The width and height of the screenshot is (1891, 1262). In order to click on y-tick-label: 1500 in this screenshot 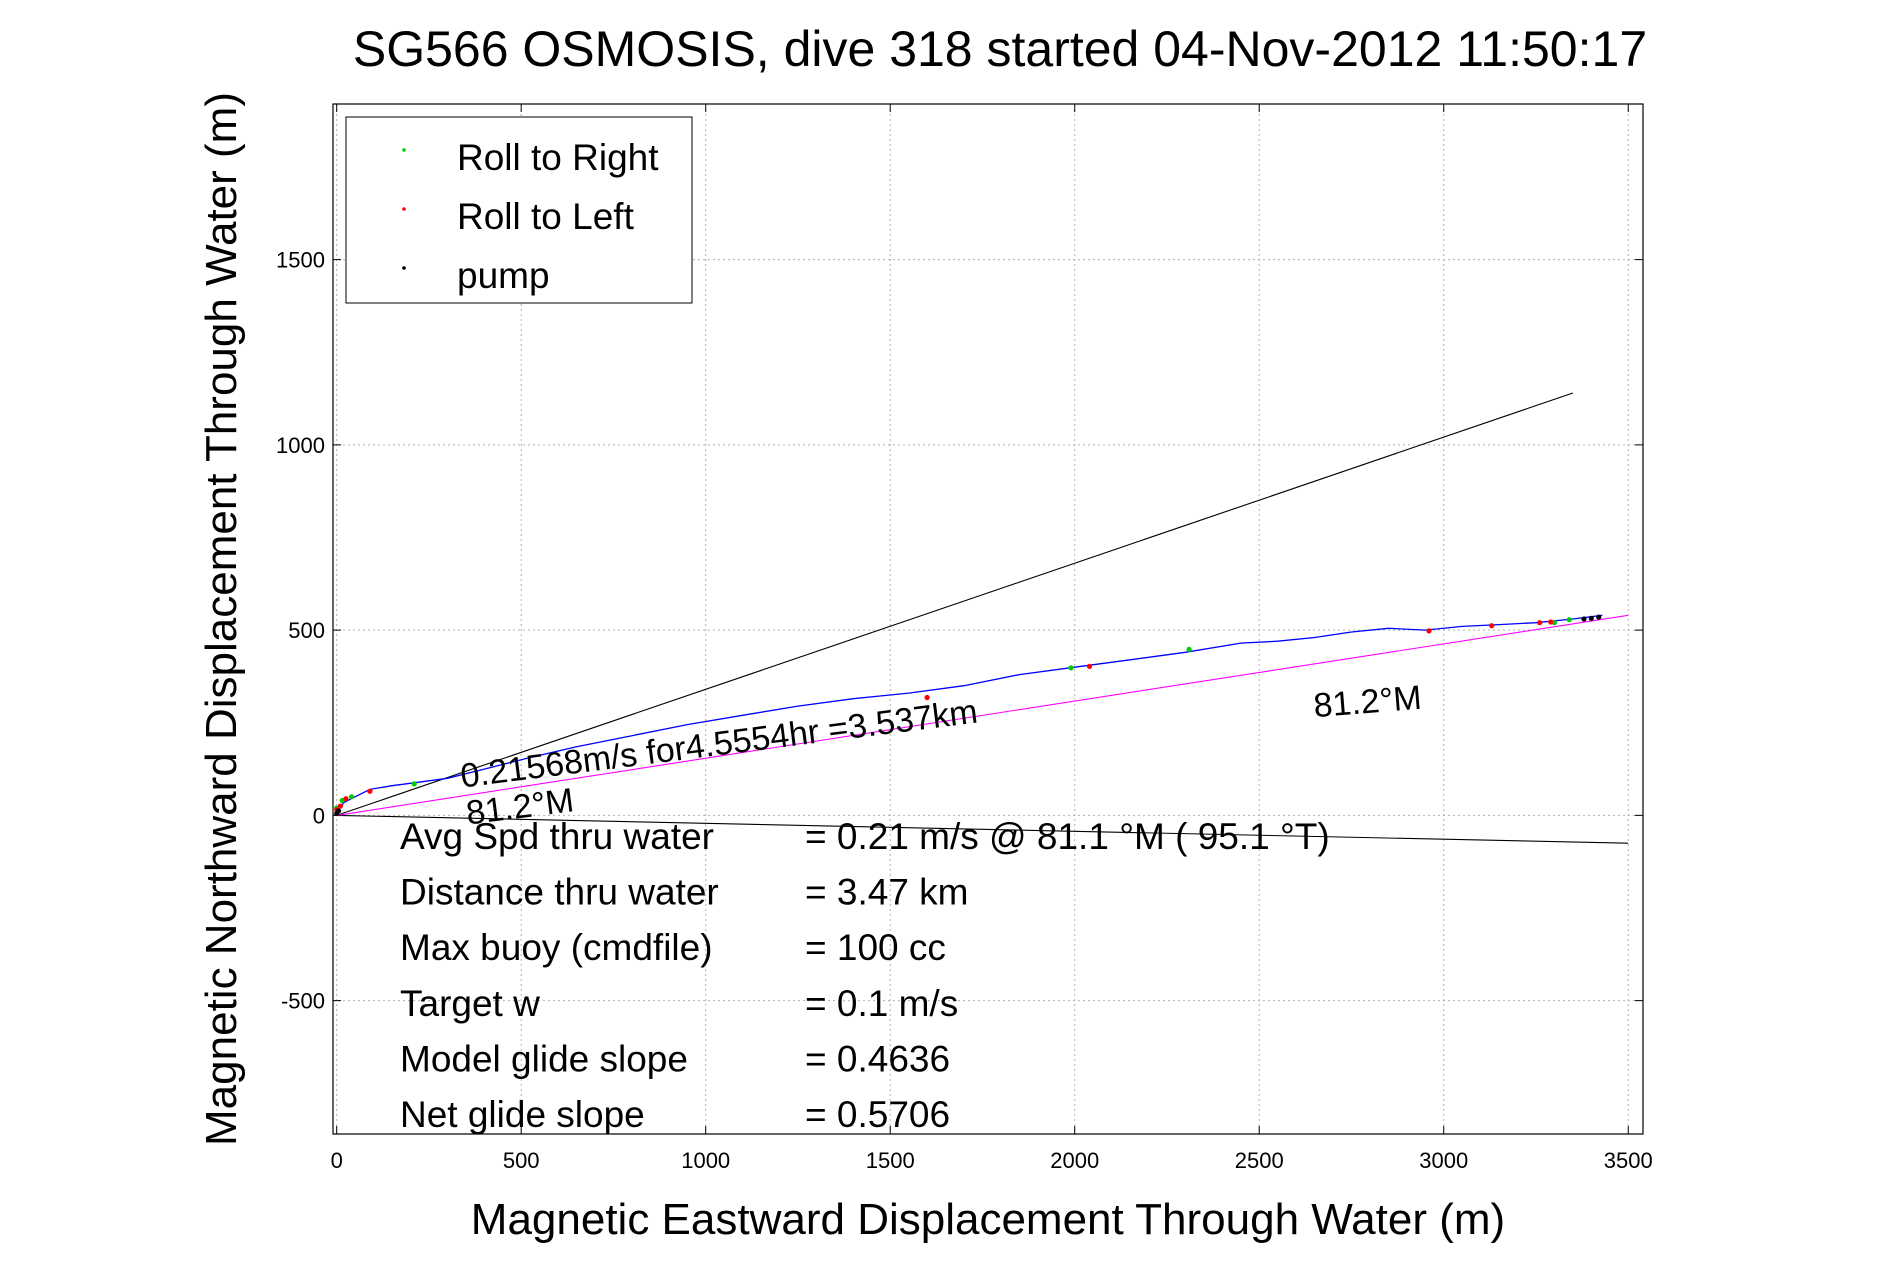, I will do `click(300, 260)`.